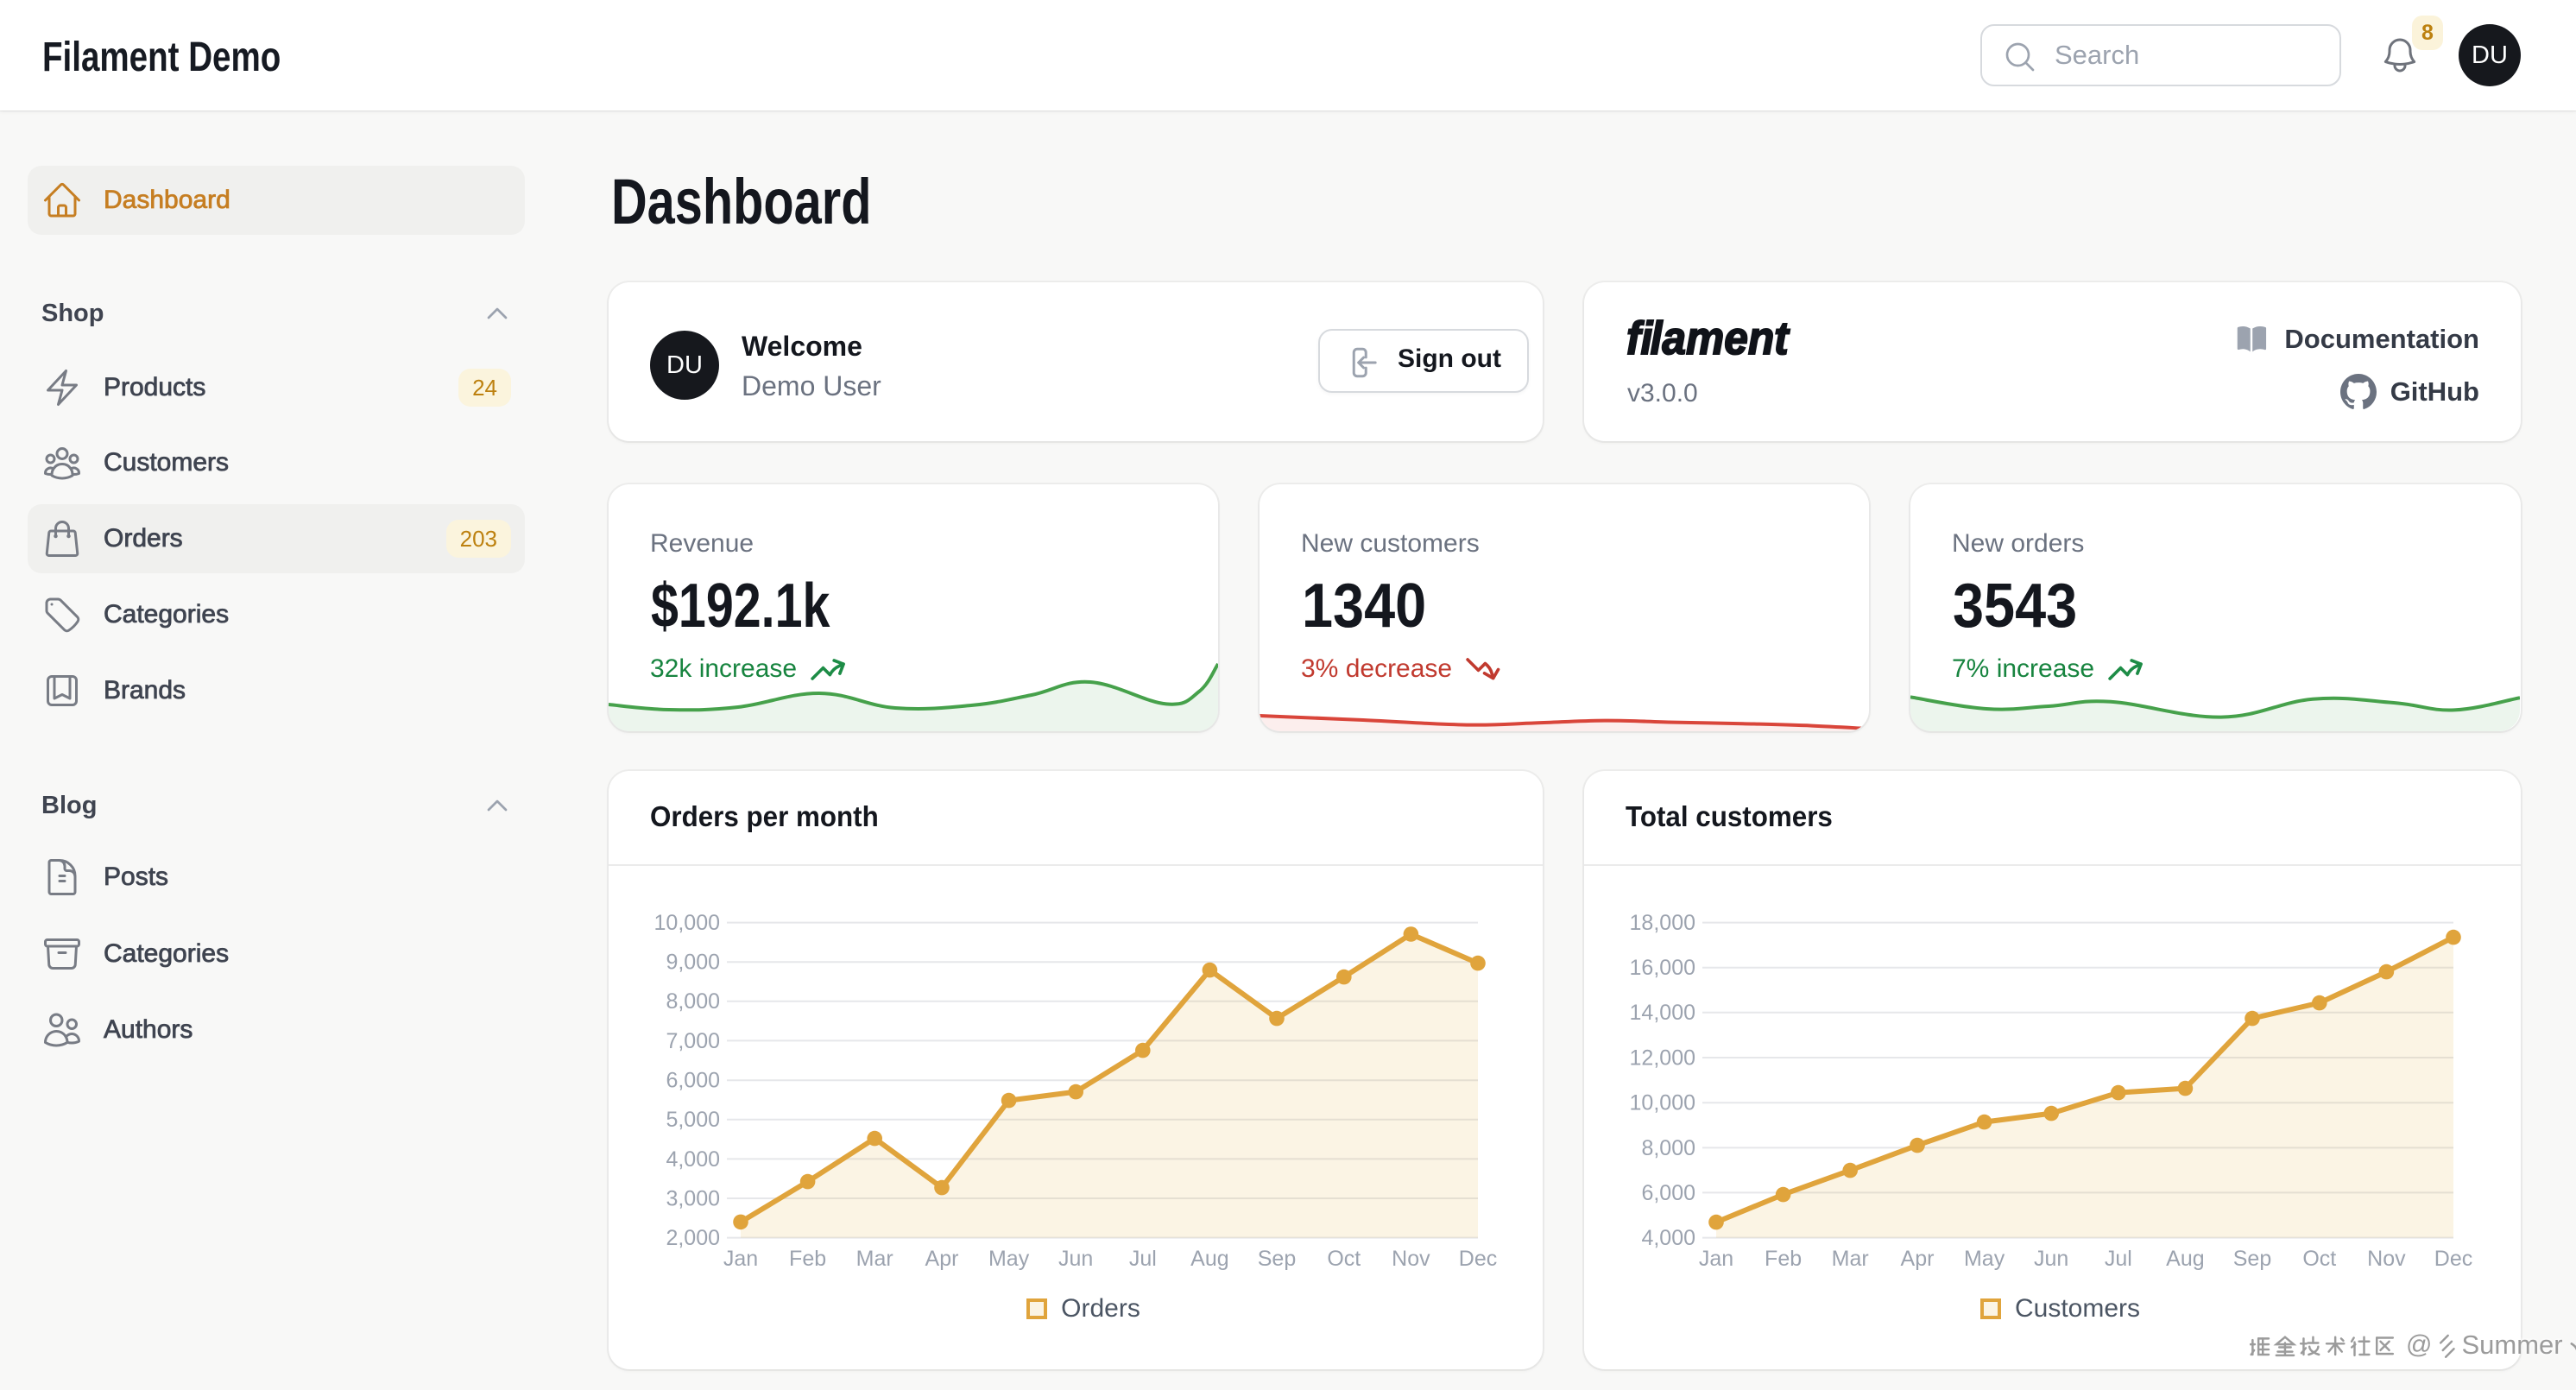 This screenshot has width=2576, height=1390. Describe the element at coordinates (1662, 1058) in the screenshot. I see `svg-text: 12,000` at that location.